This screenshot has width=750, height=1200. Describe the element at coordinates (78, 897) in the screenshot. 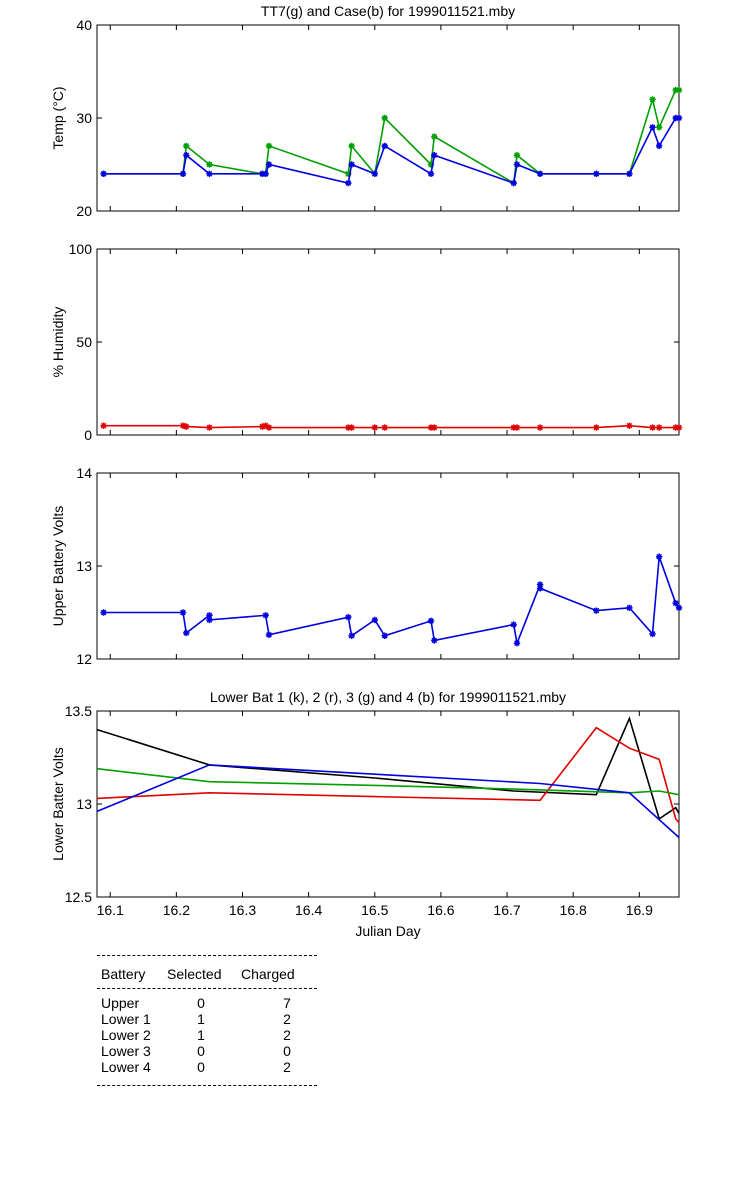

I see `y-tick-label: 12.5` at that location.